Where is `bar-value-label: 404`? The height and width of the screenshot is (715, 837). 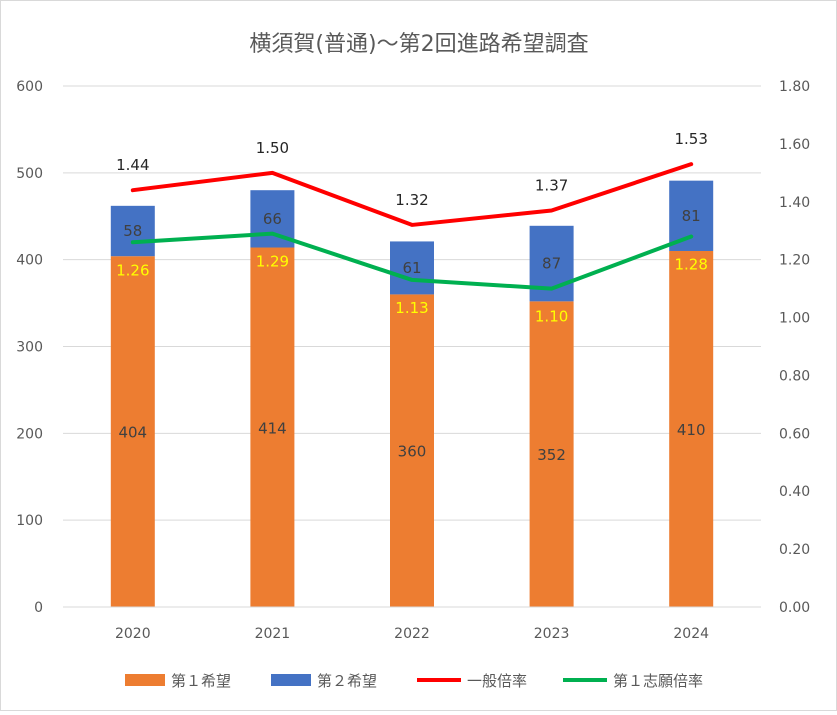
bar-value-label: 404 is located at coordinates (132, 433).